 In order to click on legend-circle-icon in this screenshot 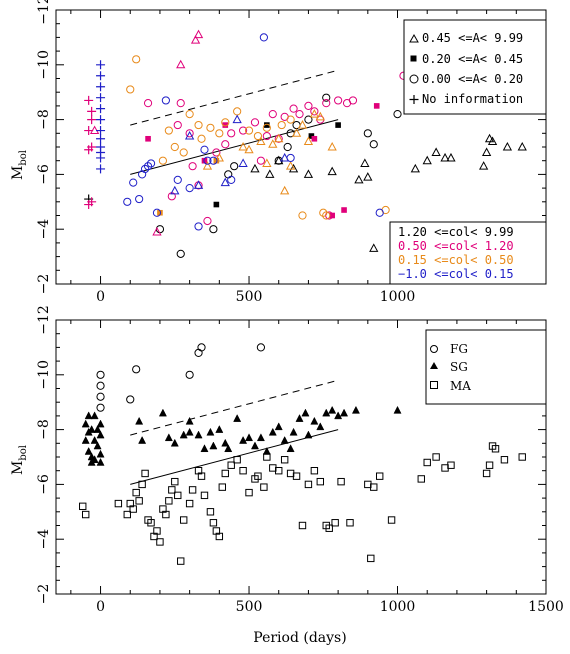, I will do `click(414, 79)`.